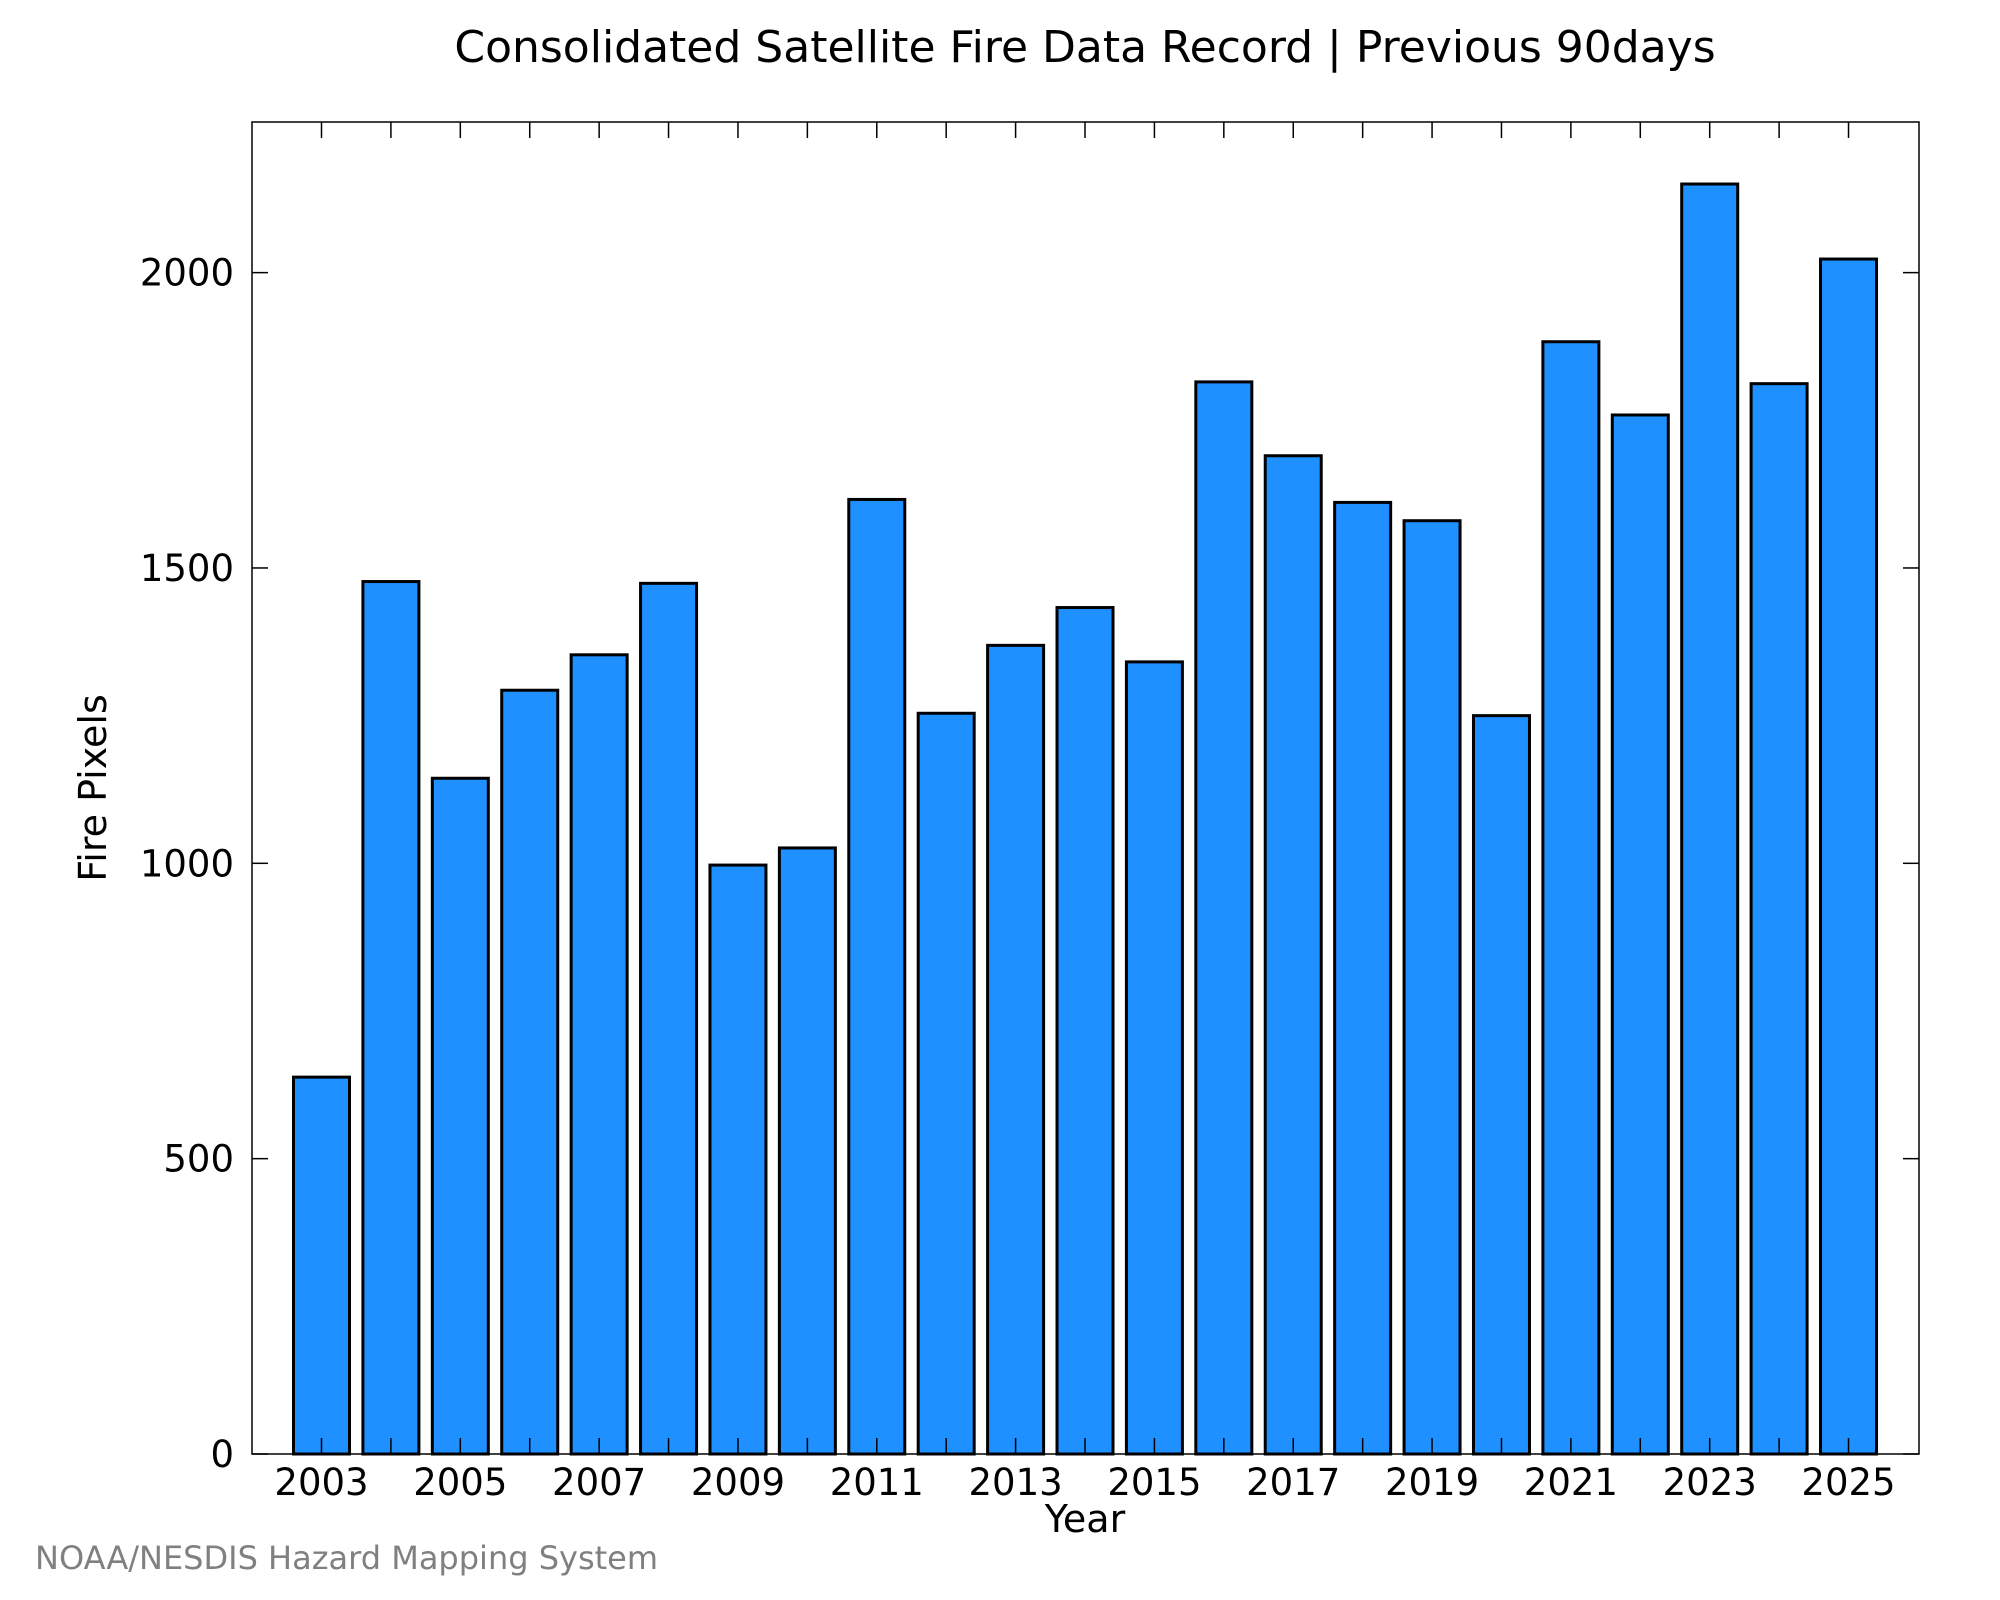 This screenshot has width=2000, height=1600. What do you see at coordinates (187, 568) in the screenshot?
I see `y-tick-label-1500: 1500` at bounding box center [187, 568].